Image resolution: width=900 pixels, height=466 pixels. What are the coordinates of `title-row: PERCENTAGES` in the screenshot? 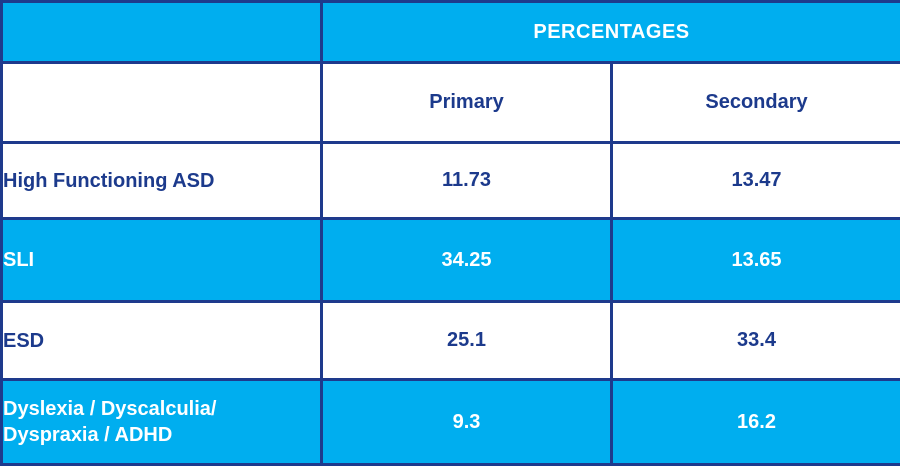 It's located at (451, 32).